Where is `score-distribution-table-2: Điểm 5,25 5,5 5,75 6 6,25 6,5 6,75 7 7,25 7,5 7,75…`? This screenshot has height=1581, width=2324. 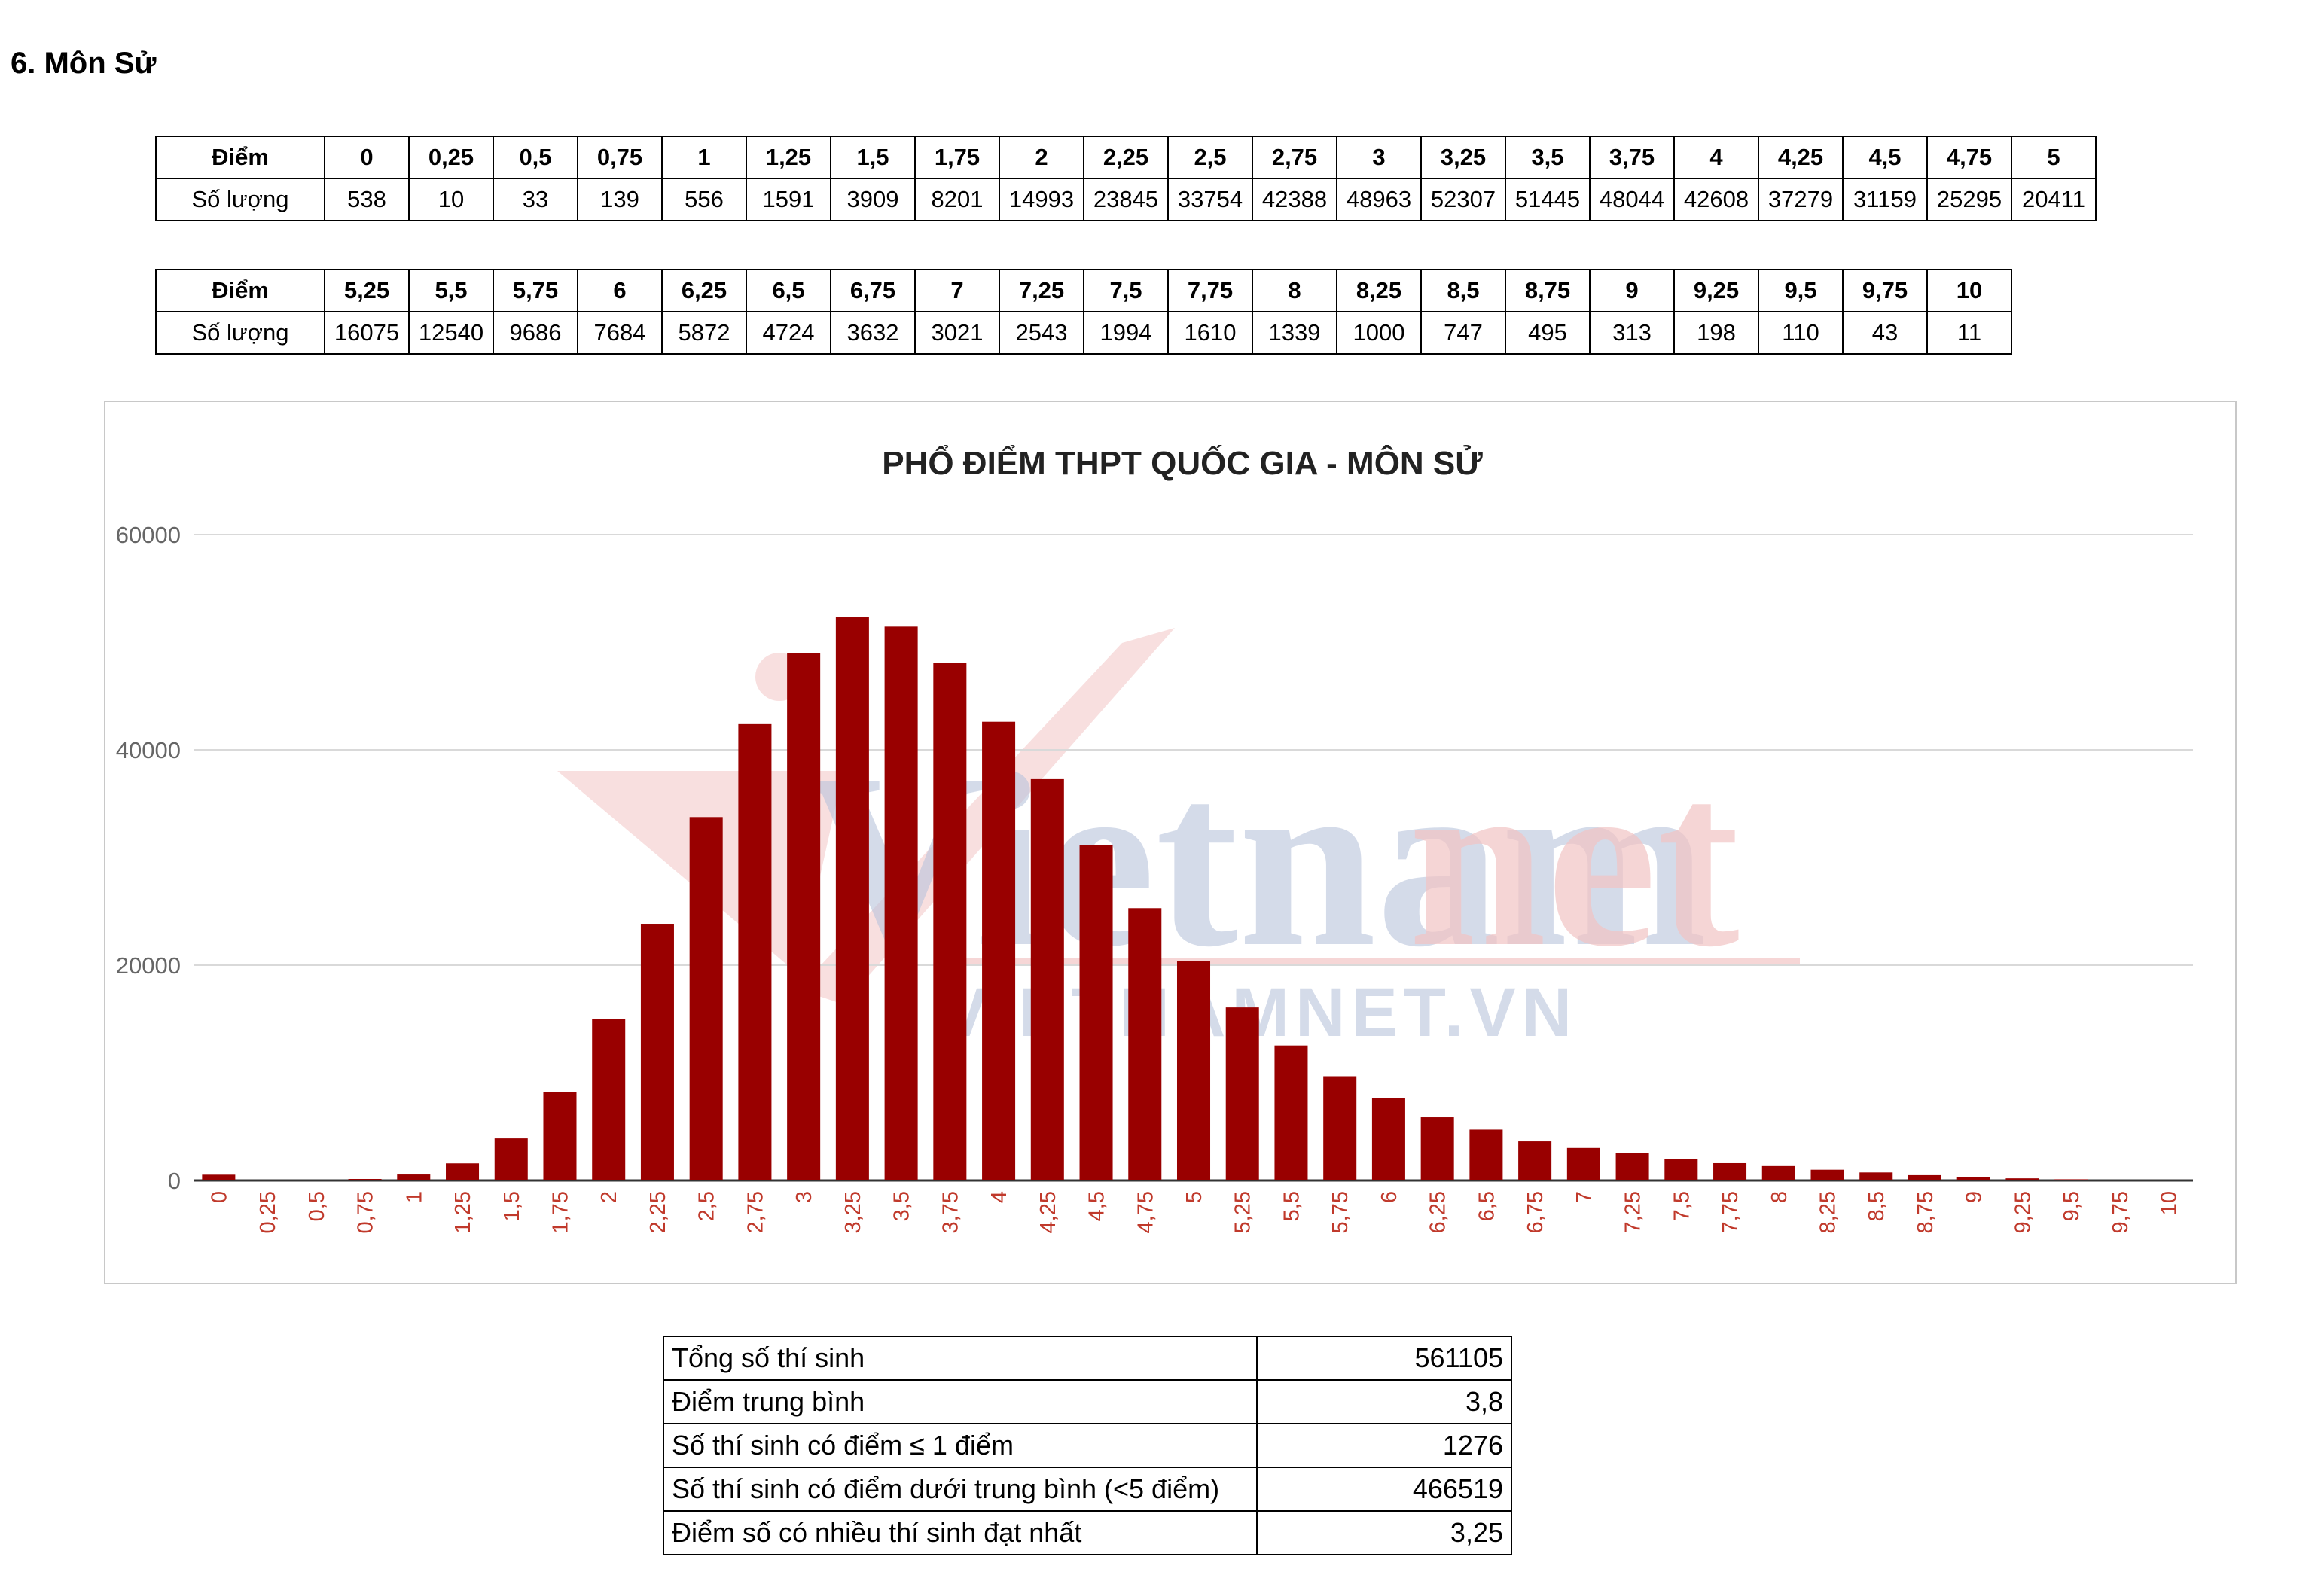
score-distribution-table-2: Điểm 5,25 5,5 5,75 6 6,25 6,5 6,75 7 7,25 7,5 7,75… is located at coordinates (1083, 312).